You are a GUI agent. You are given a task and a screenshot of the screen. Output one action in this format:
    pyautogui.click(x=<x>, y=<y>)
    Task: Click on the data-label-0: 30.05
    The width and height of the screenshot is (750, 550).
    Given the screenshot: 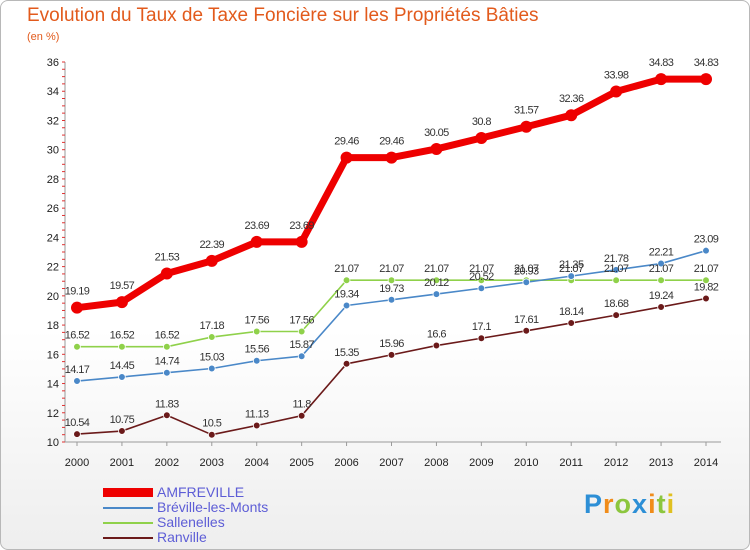 What is the action you would take?
    pyautogui.click(x=436, y=133)
    